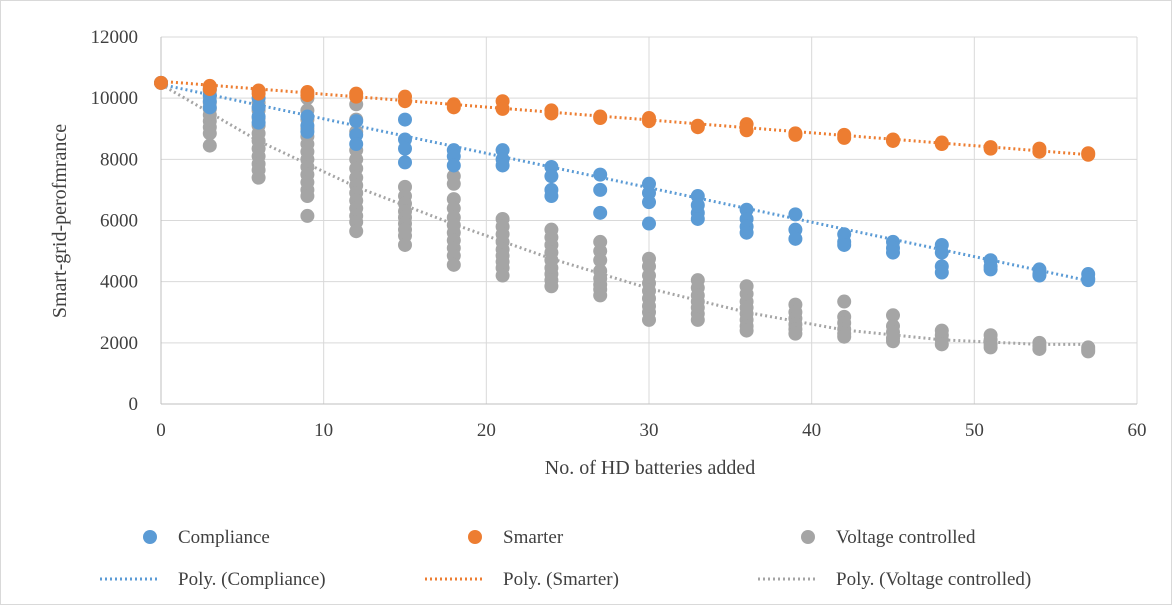 This screenshot has height=607, width=1174. I want to click on x-tick-label: 0, so click(161, 430).